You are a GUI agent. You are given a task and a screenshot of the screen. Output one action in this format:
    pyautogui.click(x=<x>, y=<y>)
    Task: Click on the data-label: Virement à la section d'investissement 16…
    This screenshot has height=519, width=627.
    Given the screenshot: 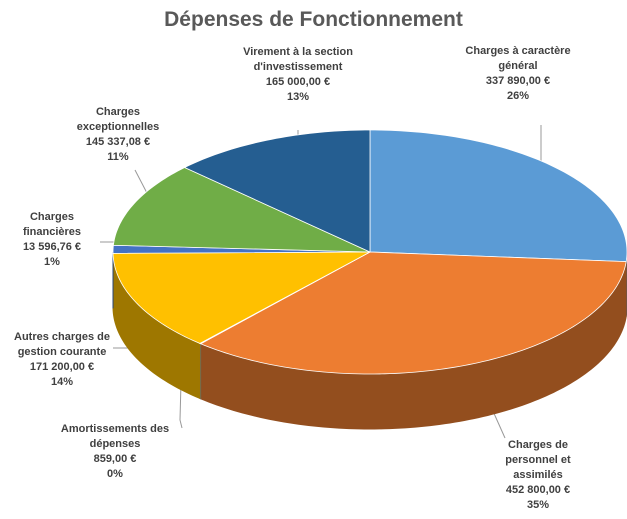 What is the action you would take?
    pyautogui.click(x=298, y=75)
    